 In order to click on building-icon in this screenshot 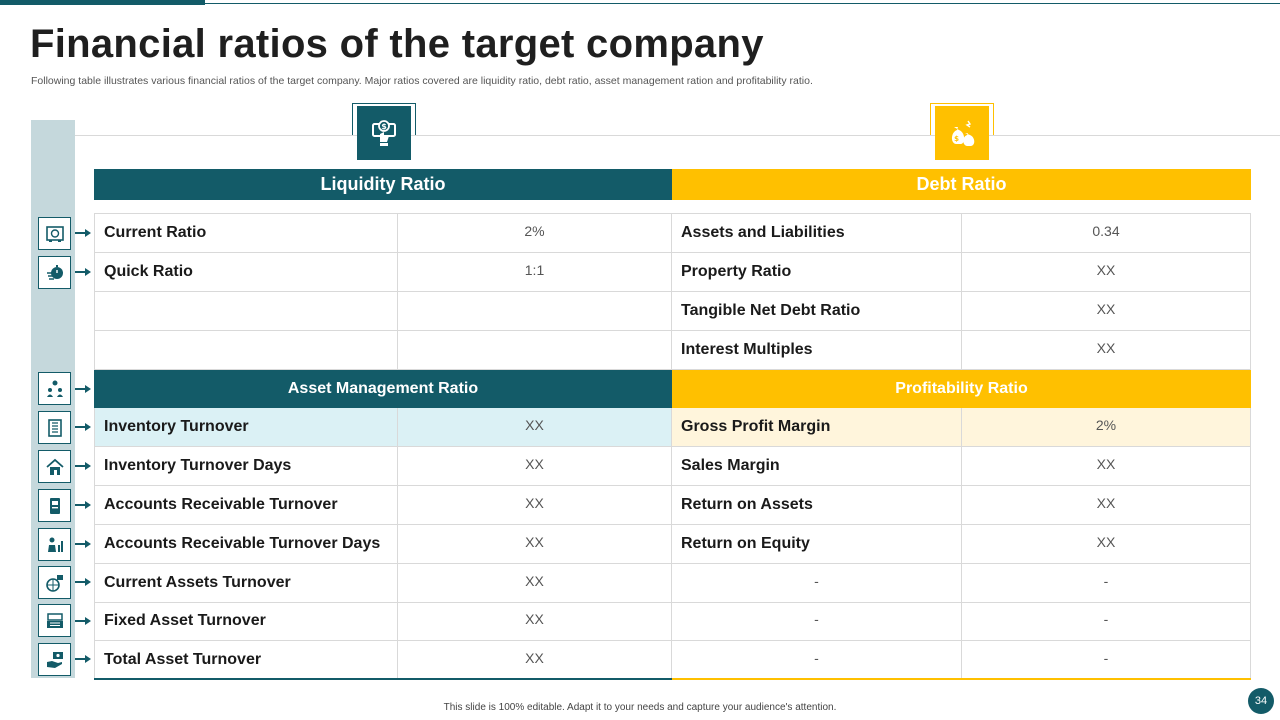, I will do `click(54, 427)`.